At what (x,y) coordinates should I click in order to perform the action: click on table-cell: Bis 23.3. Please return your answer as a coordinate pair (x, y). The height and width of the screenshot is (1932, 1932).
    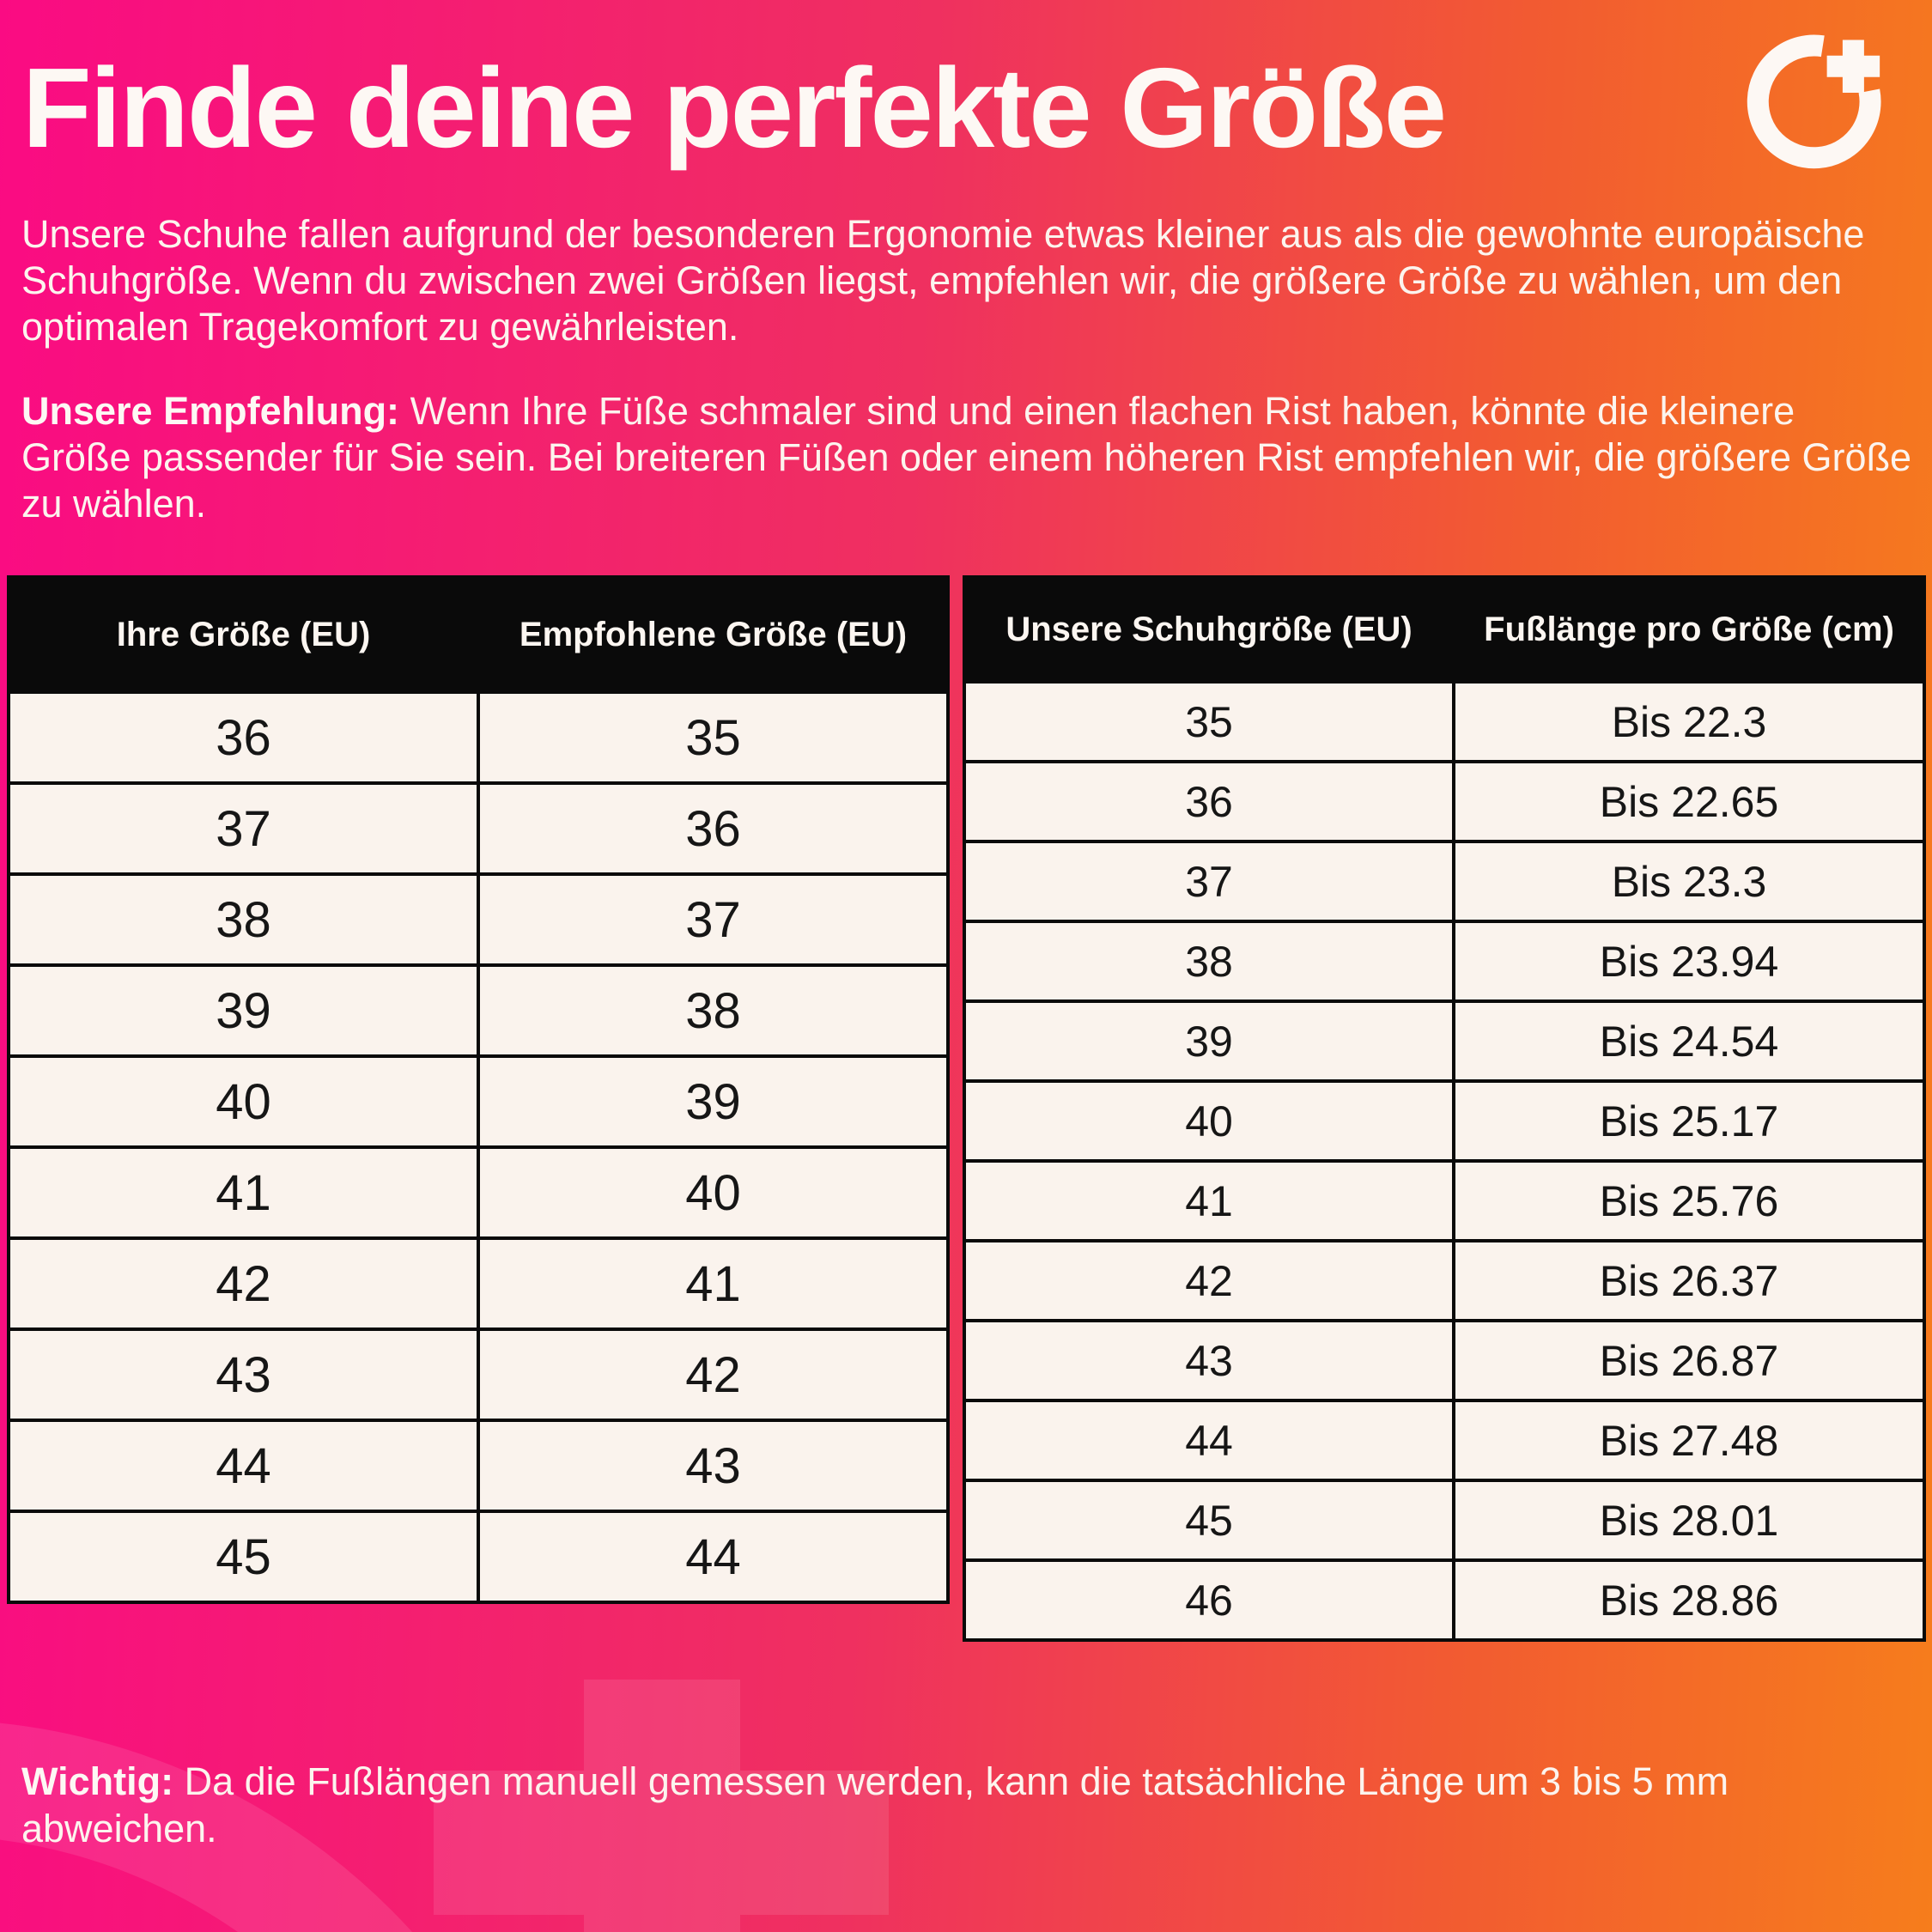
    Looking at the image, I should click on (1689, 881).